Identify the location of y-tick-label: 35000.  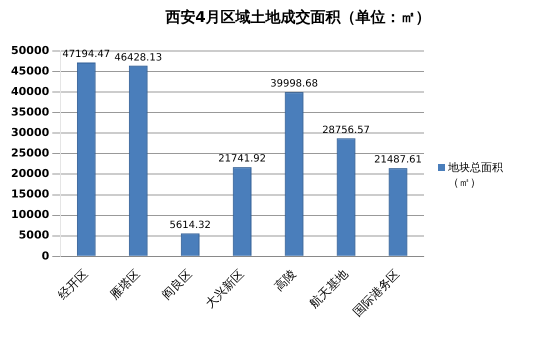
(30, 111).